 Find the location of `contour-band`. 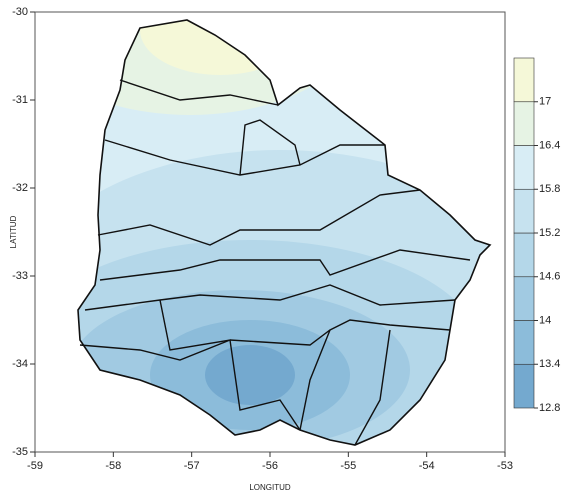

contour-band is located at coordinates (250, 375).